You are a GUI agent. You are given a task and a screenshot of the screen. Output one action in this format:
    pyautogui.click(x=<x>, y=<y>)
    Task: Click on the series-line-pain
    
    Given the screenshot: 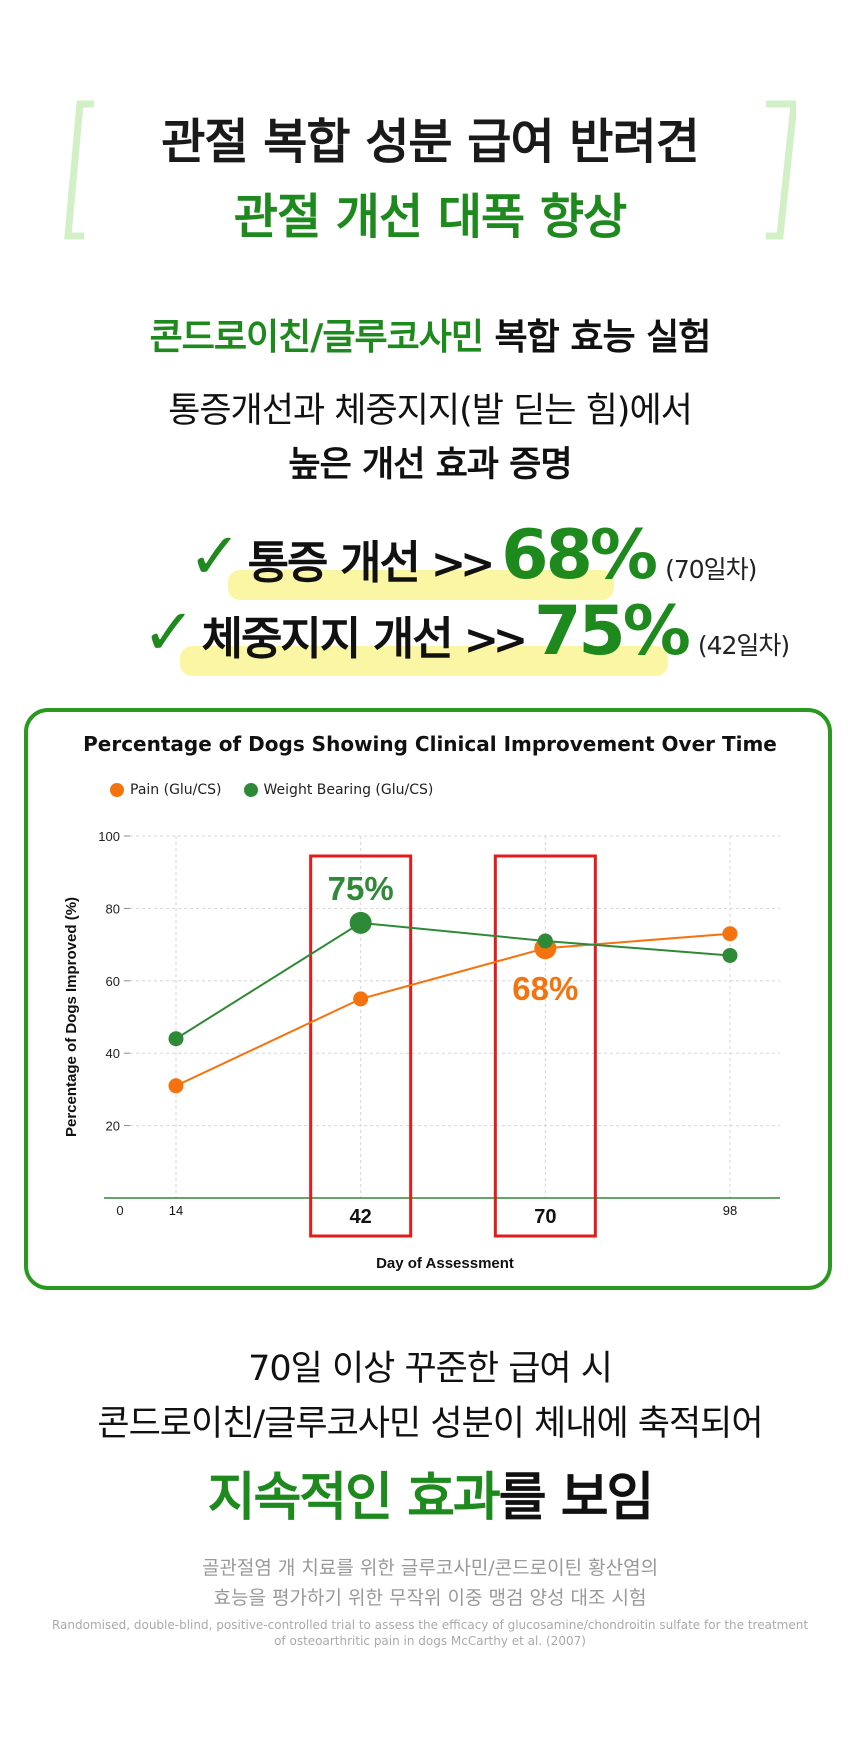 What is the action you would take?
    pyautogui.click(x=453, y=1009)
    